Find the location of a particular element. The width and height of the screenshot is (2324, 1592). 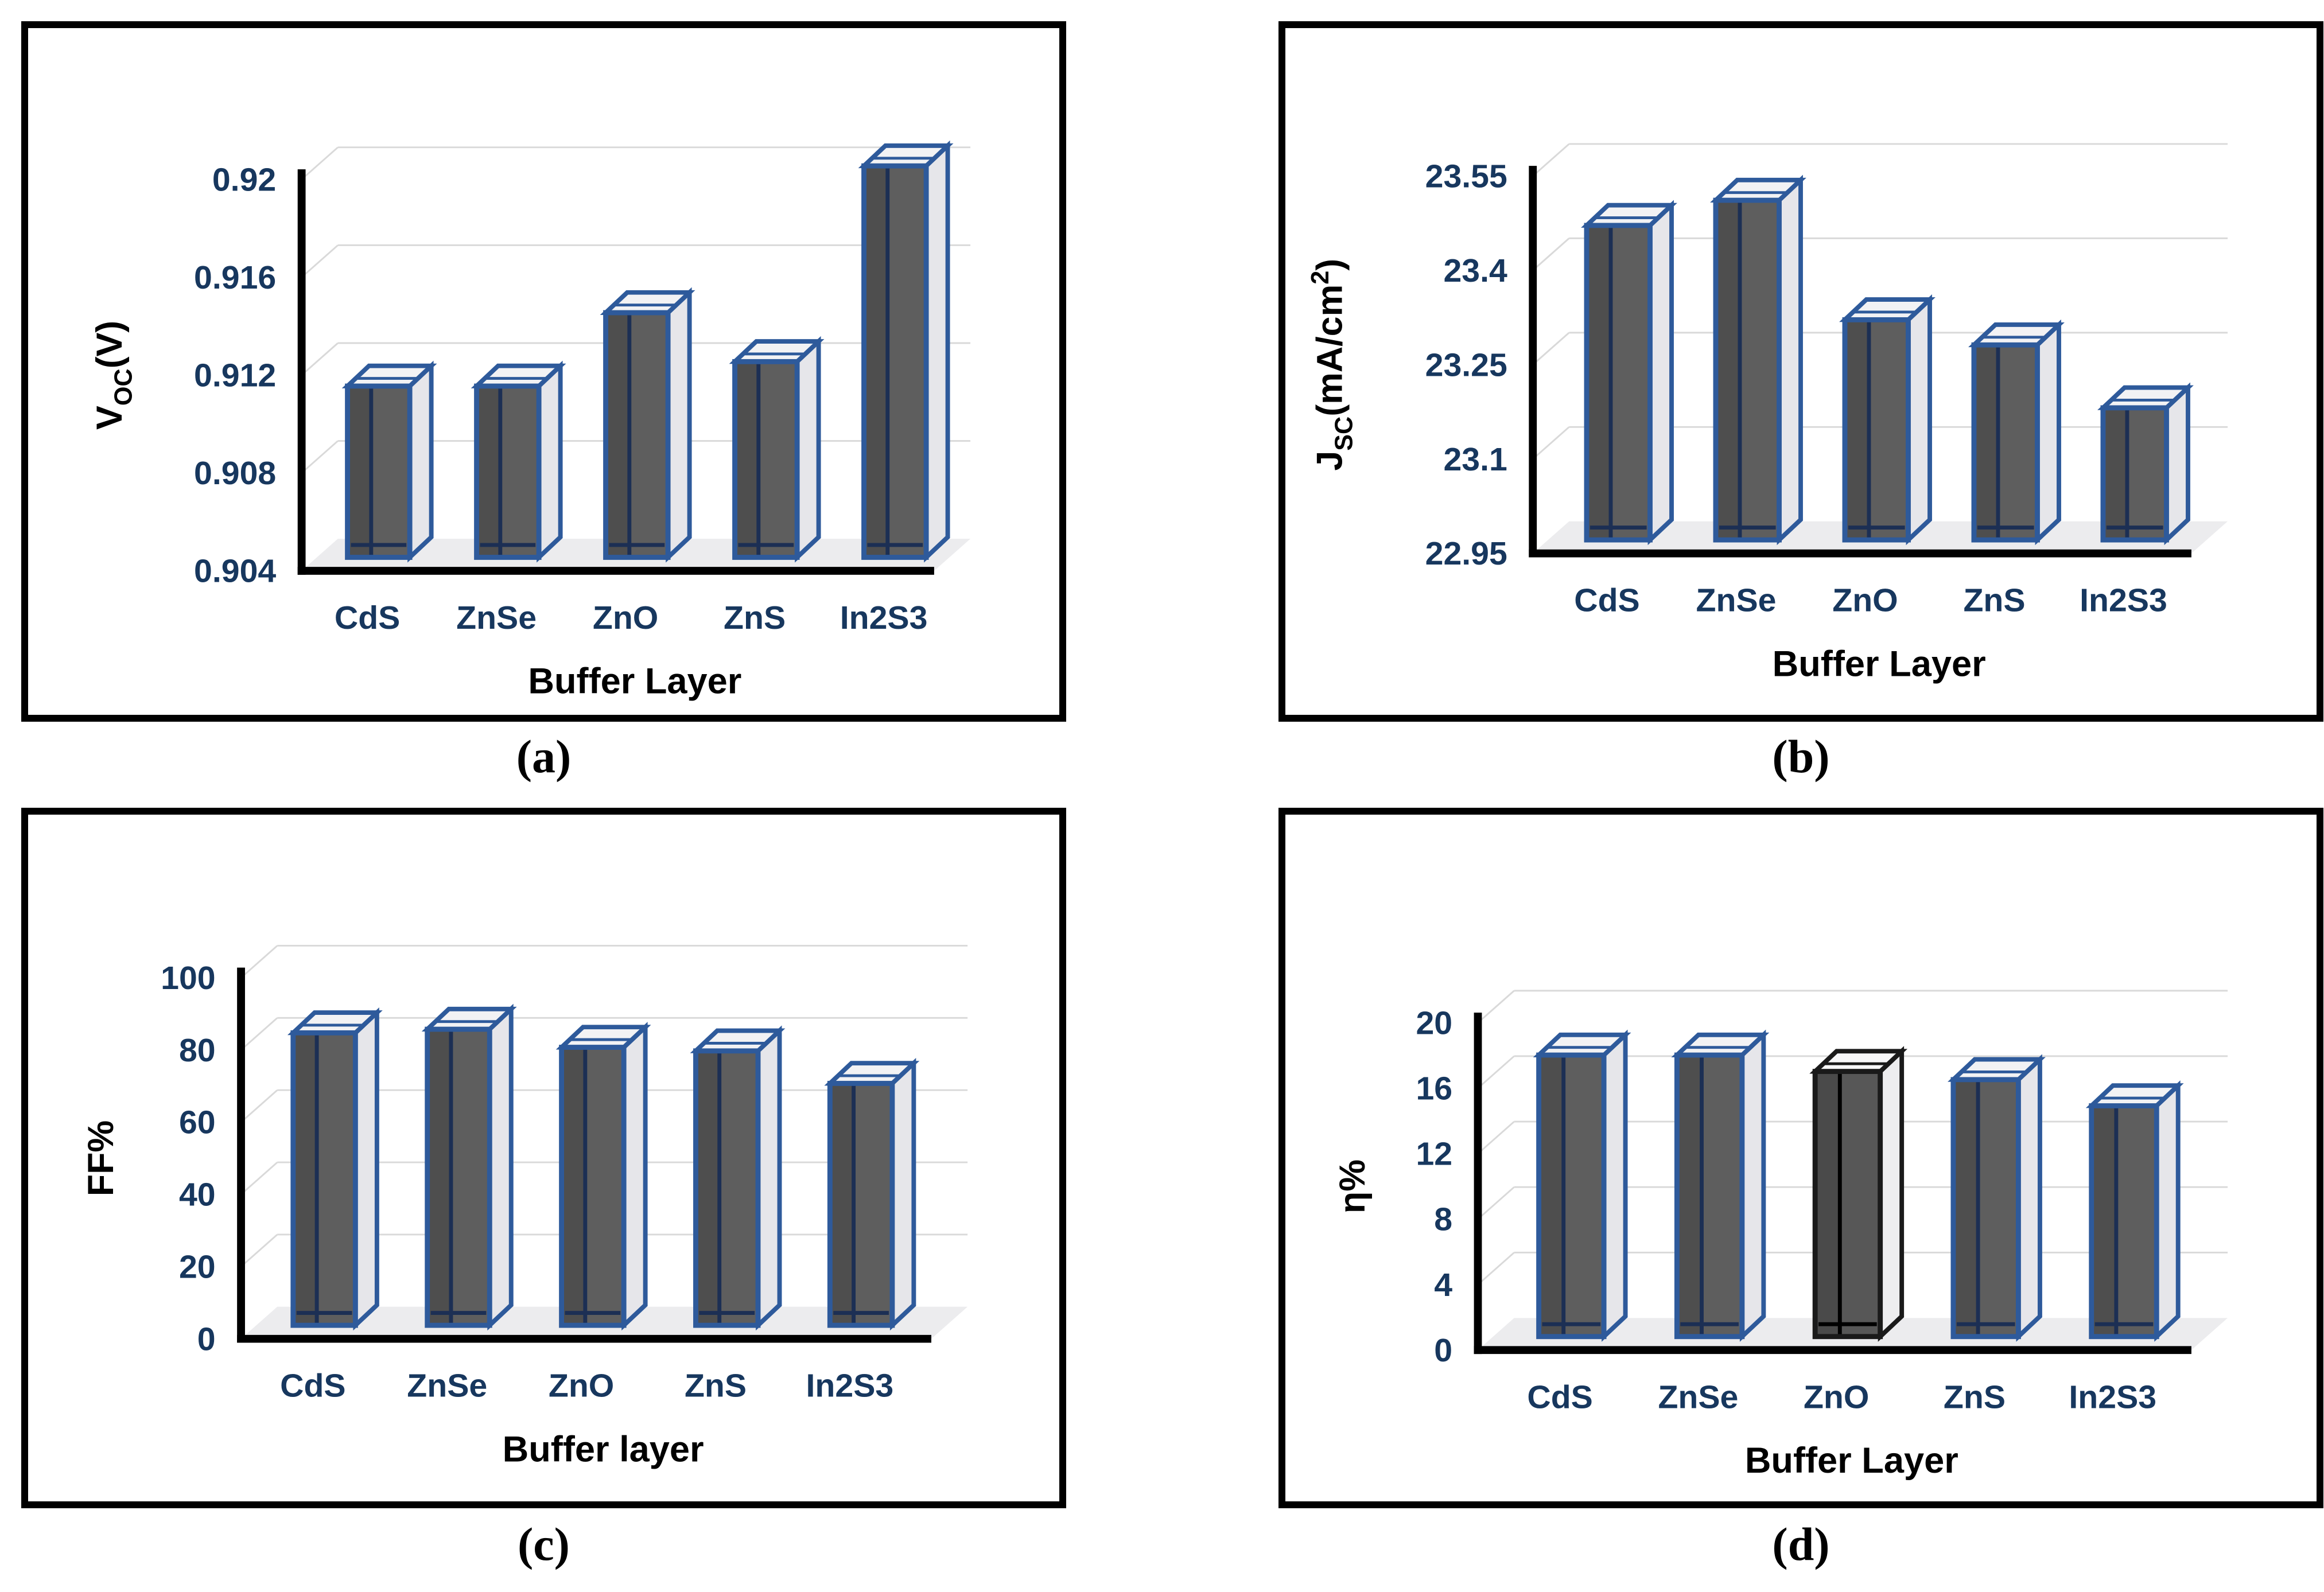

svg-text: VOC(V) is located at coordinates (114, 375).